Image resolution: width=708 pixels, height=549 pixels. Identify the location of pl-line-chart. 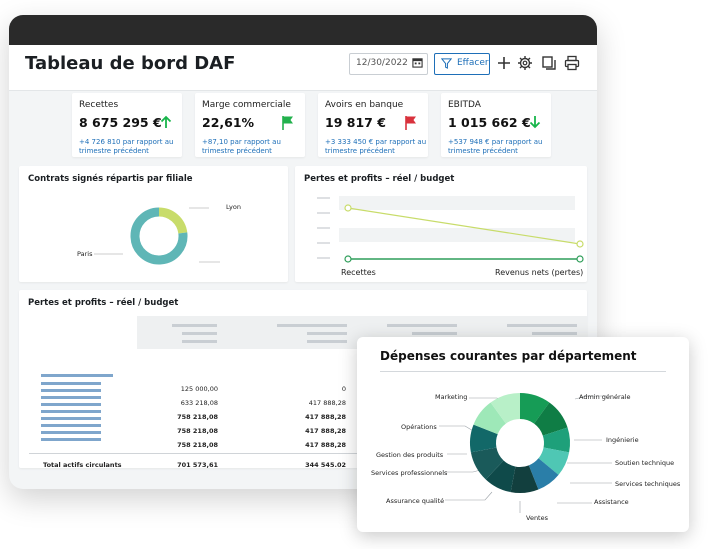
(450, 229).